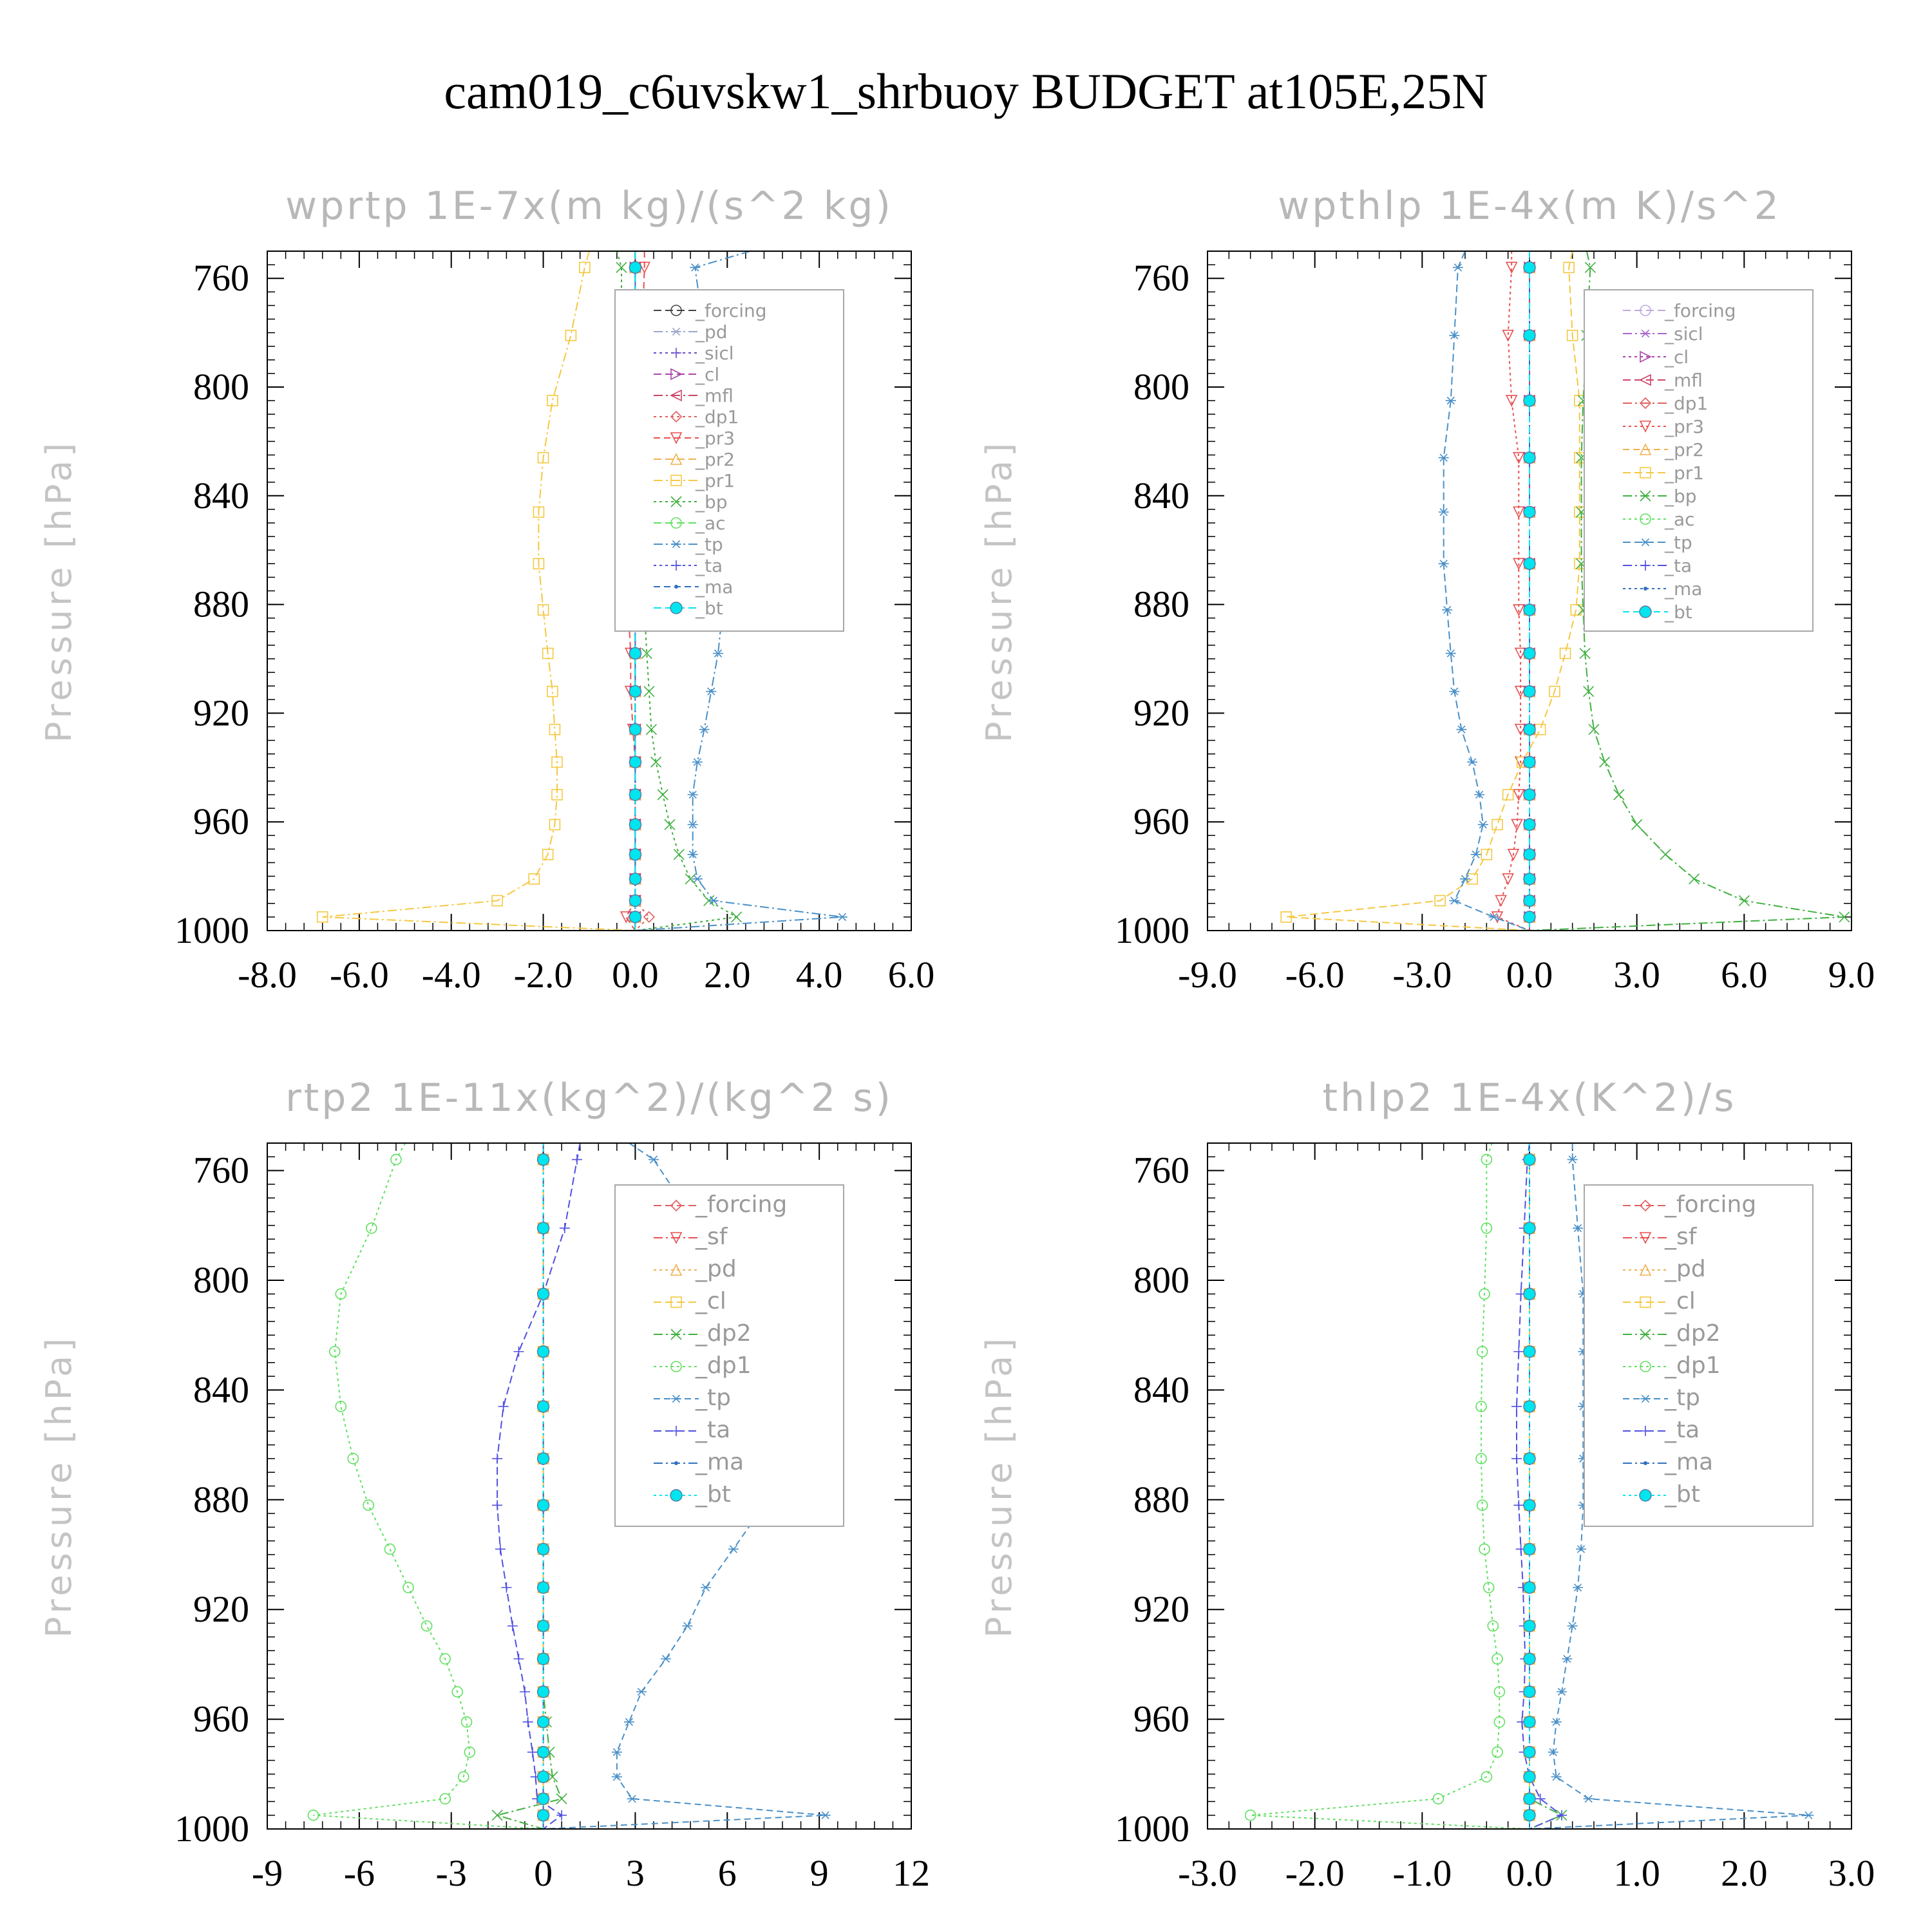  I want to click on plot-area, so click(1529, 1486).